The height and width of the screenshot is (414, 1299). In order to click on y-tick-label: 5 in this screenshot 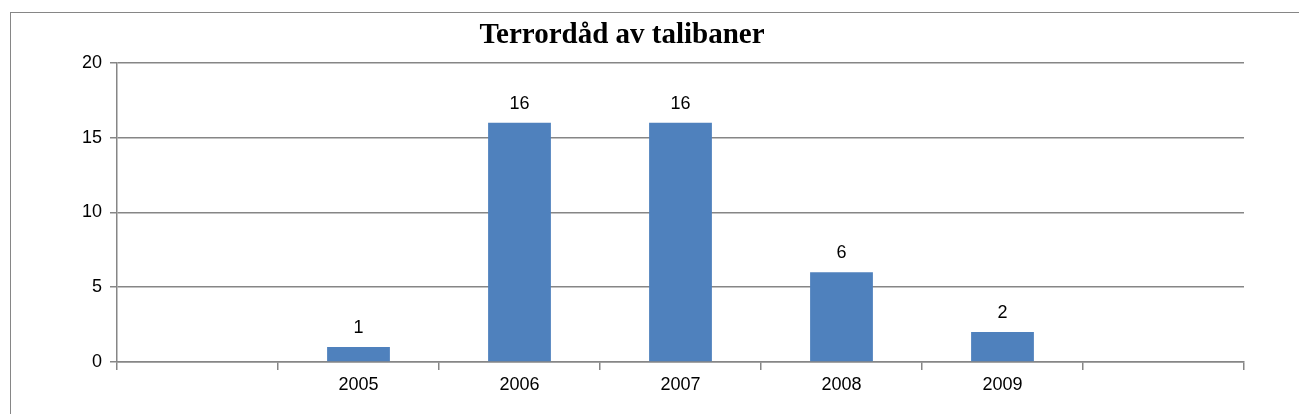, I will do `click(96, 286)`.